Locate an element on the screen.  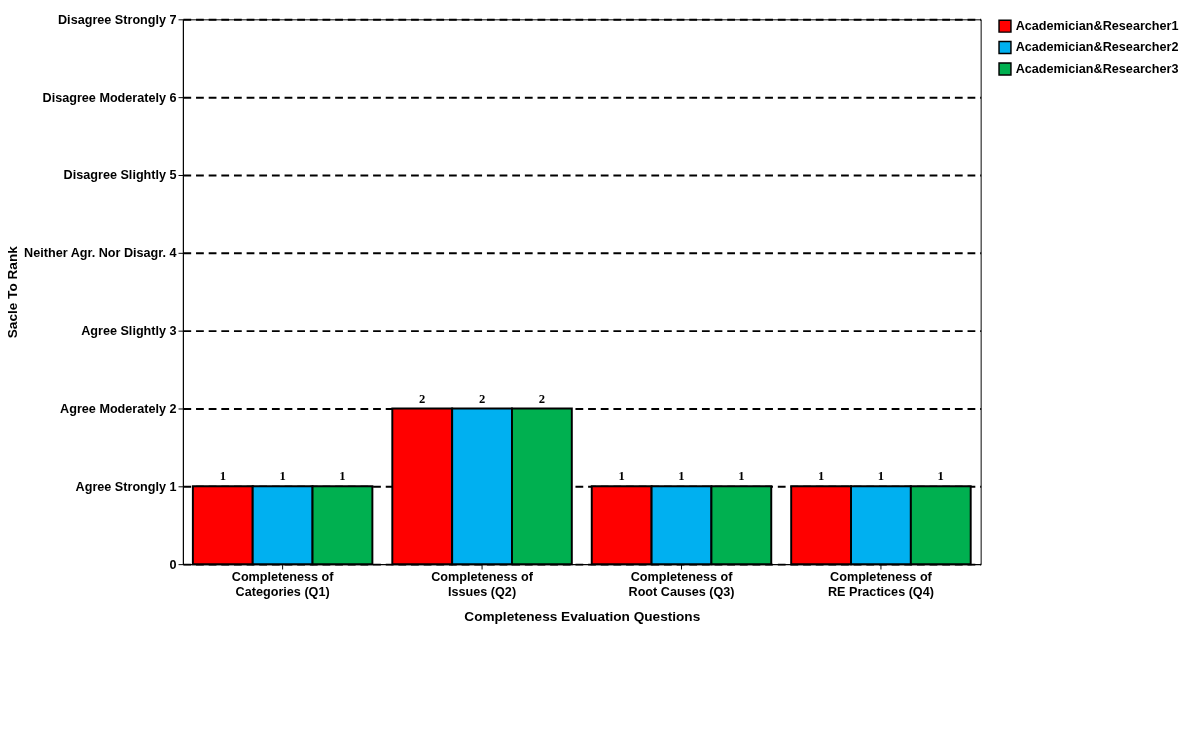
y-axis-title: Sacle To Rank is located at coordinates (12, 292).